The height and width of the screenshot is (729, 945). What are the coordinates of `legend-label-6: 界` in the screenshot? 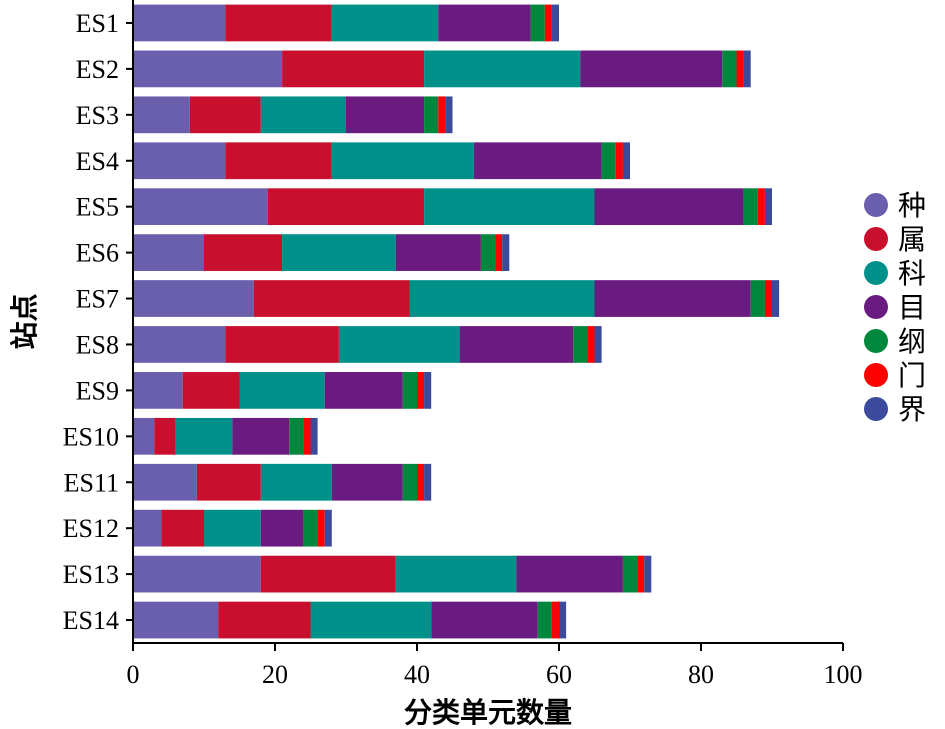 It's located at (912, 409).